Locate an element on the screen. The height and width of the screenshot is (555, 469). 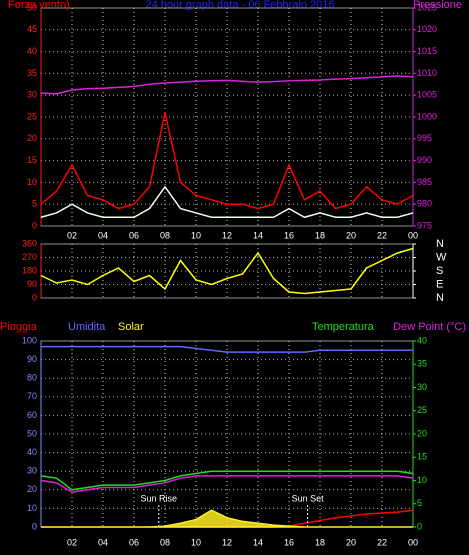
y2-tick-label: 985 is located at coordinates (424, 182).